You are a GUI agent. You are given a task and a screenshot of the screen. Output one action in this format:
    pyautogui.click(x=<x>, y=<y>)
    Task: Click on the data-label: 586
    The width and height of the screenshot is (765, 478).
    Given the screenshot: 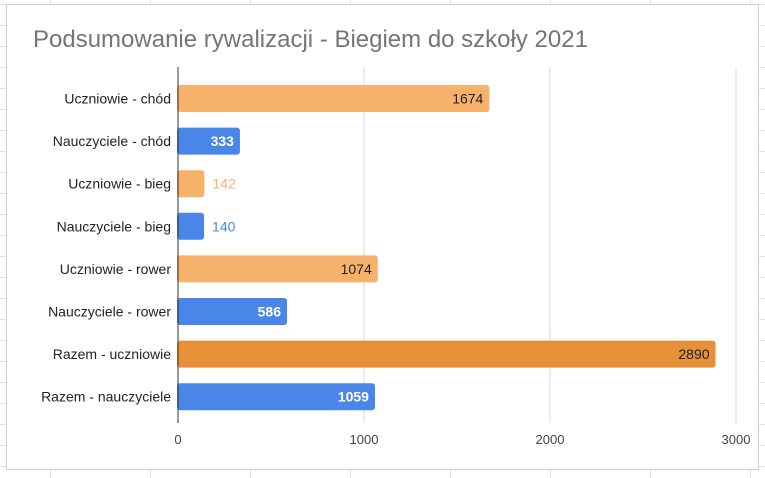 What is the action you would take?
    pyautogui.click(x=270, y=312)
    